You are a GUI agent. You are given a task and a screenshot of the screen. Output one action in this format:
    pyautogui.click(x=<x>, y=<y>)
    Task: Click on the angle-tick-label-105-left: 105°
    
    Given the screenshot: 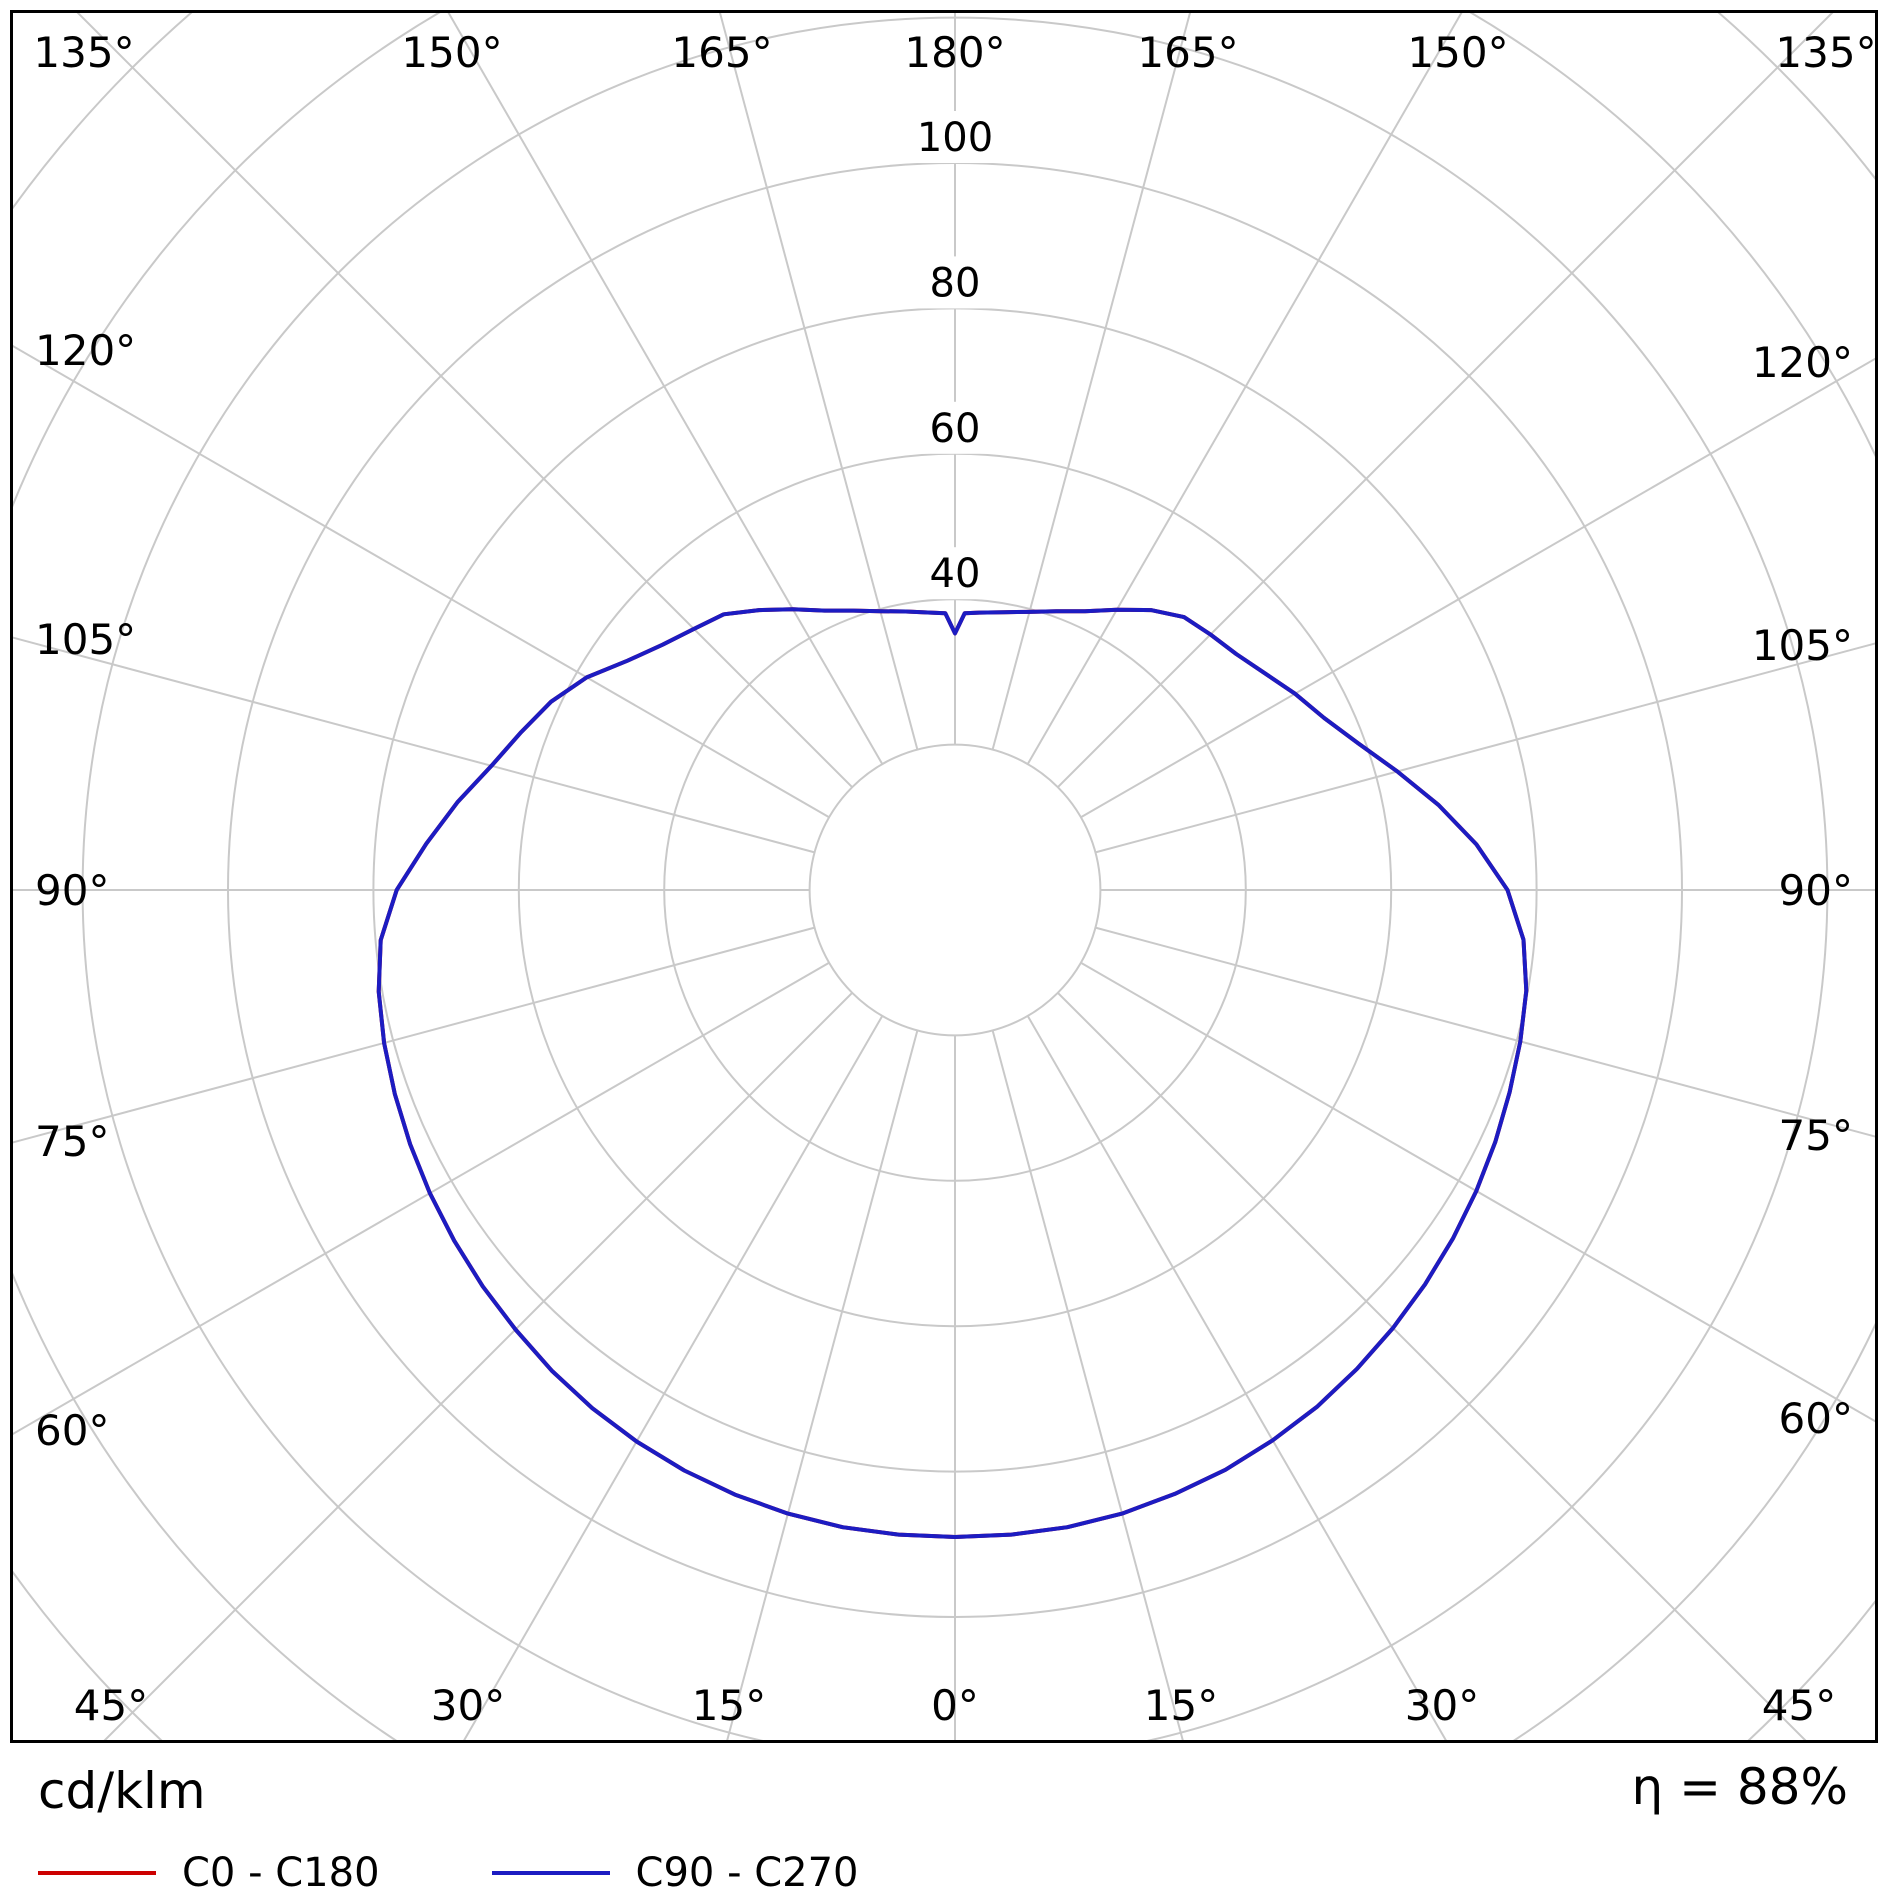 What is the action you would take?
    pyautogui.click(x=85, y=639)
    